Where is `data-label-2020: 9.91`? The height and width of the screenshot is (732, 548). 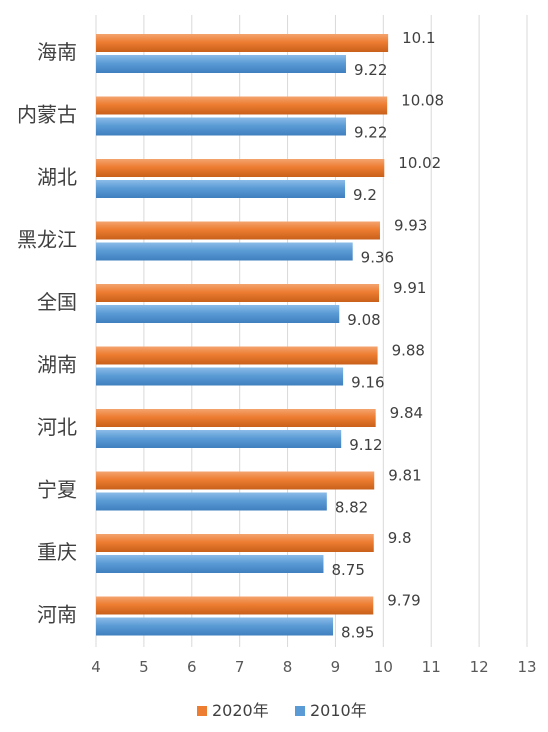 data-label-2020: 9.91 is located at coordinates (409, 288).